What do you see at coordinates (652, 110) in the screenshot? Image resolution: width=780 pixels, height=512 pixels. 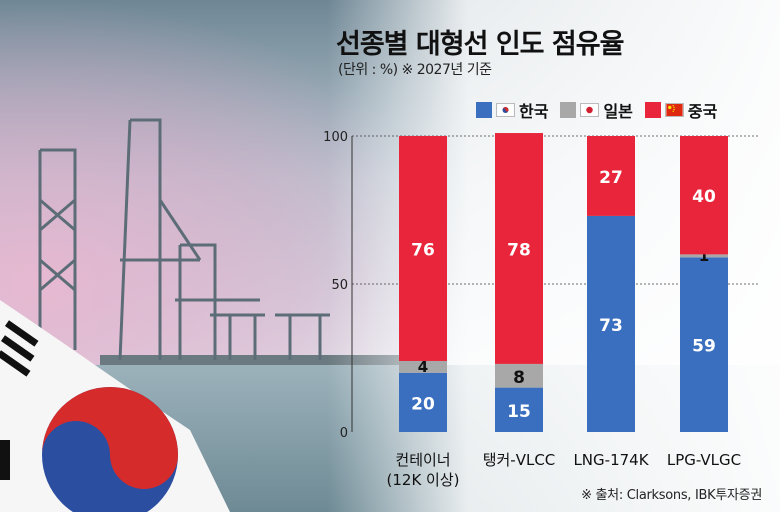 I see `legend-swatch-china` at bounding box center [652, 110].